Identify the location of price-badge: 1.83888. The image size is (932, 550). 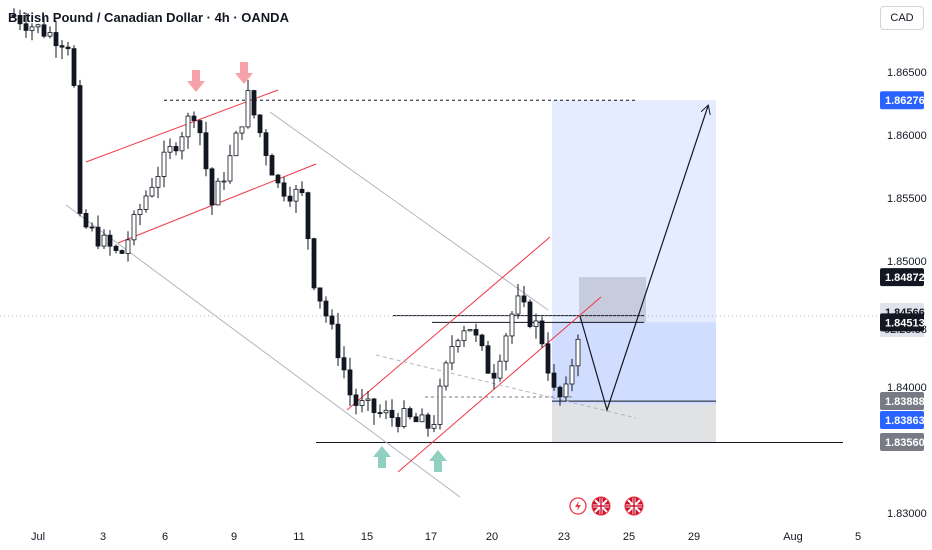
(902, 401).